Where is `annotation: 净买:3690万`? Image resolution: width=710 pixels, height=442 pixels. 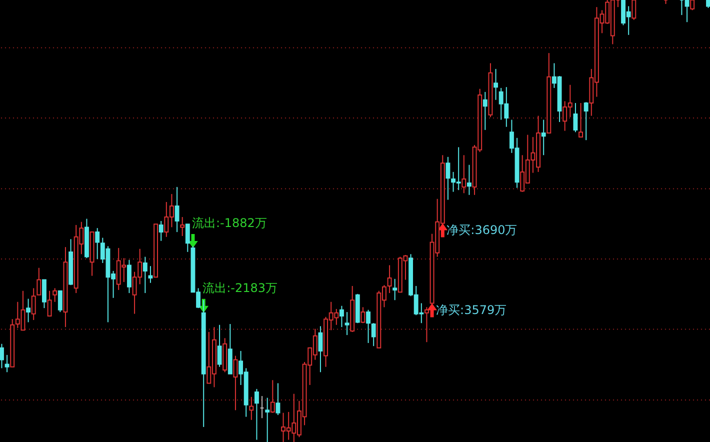 annotation: 净买:3690万 is located at coordinates (482, 230).